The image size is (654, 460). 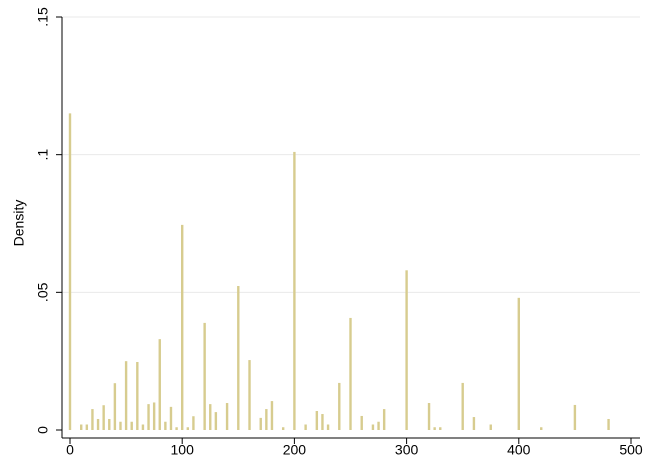 I want to click on y-tick-label: .1, so click(x=43, y=155).